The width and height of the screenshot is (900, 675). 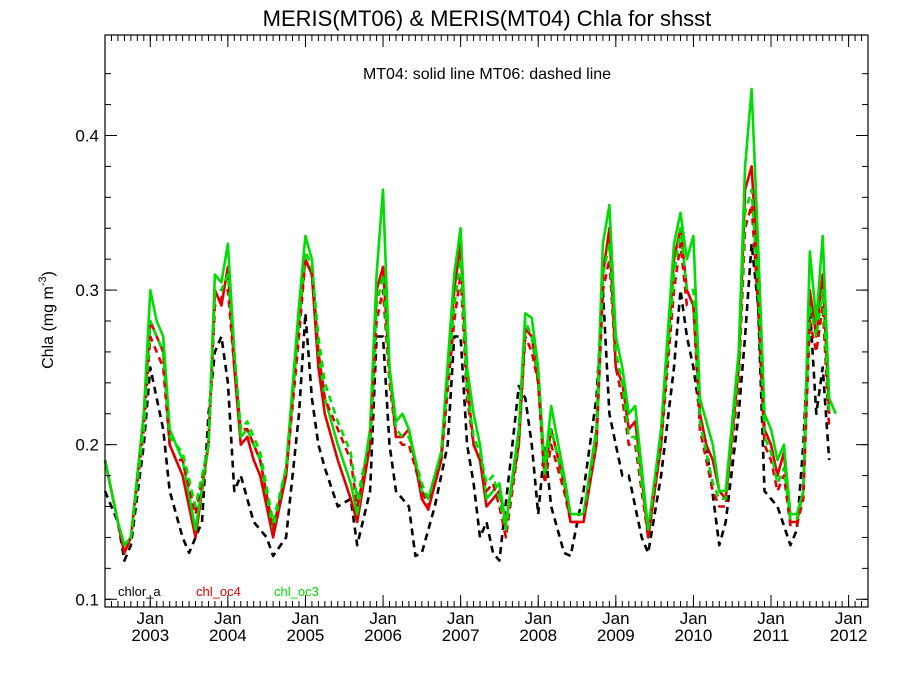 I want to click on y-tick-label: 0.3, so click(x=87, y=290).